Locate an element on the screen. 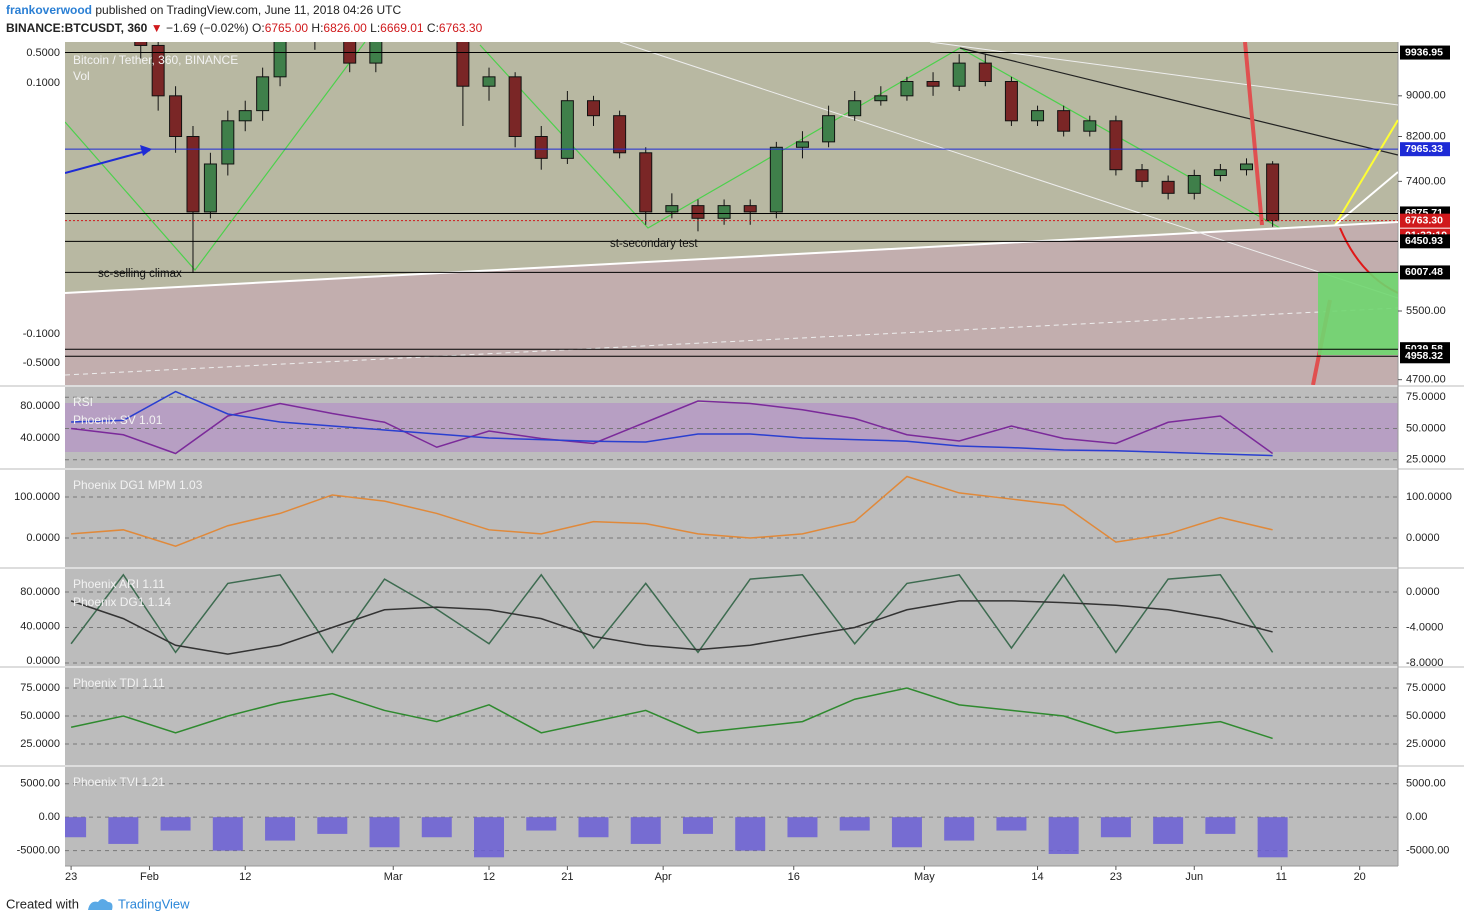 The image size is (1464, 922). x-tick-label: Apr is located at coordinates (663, 877).